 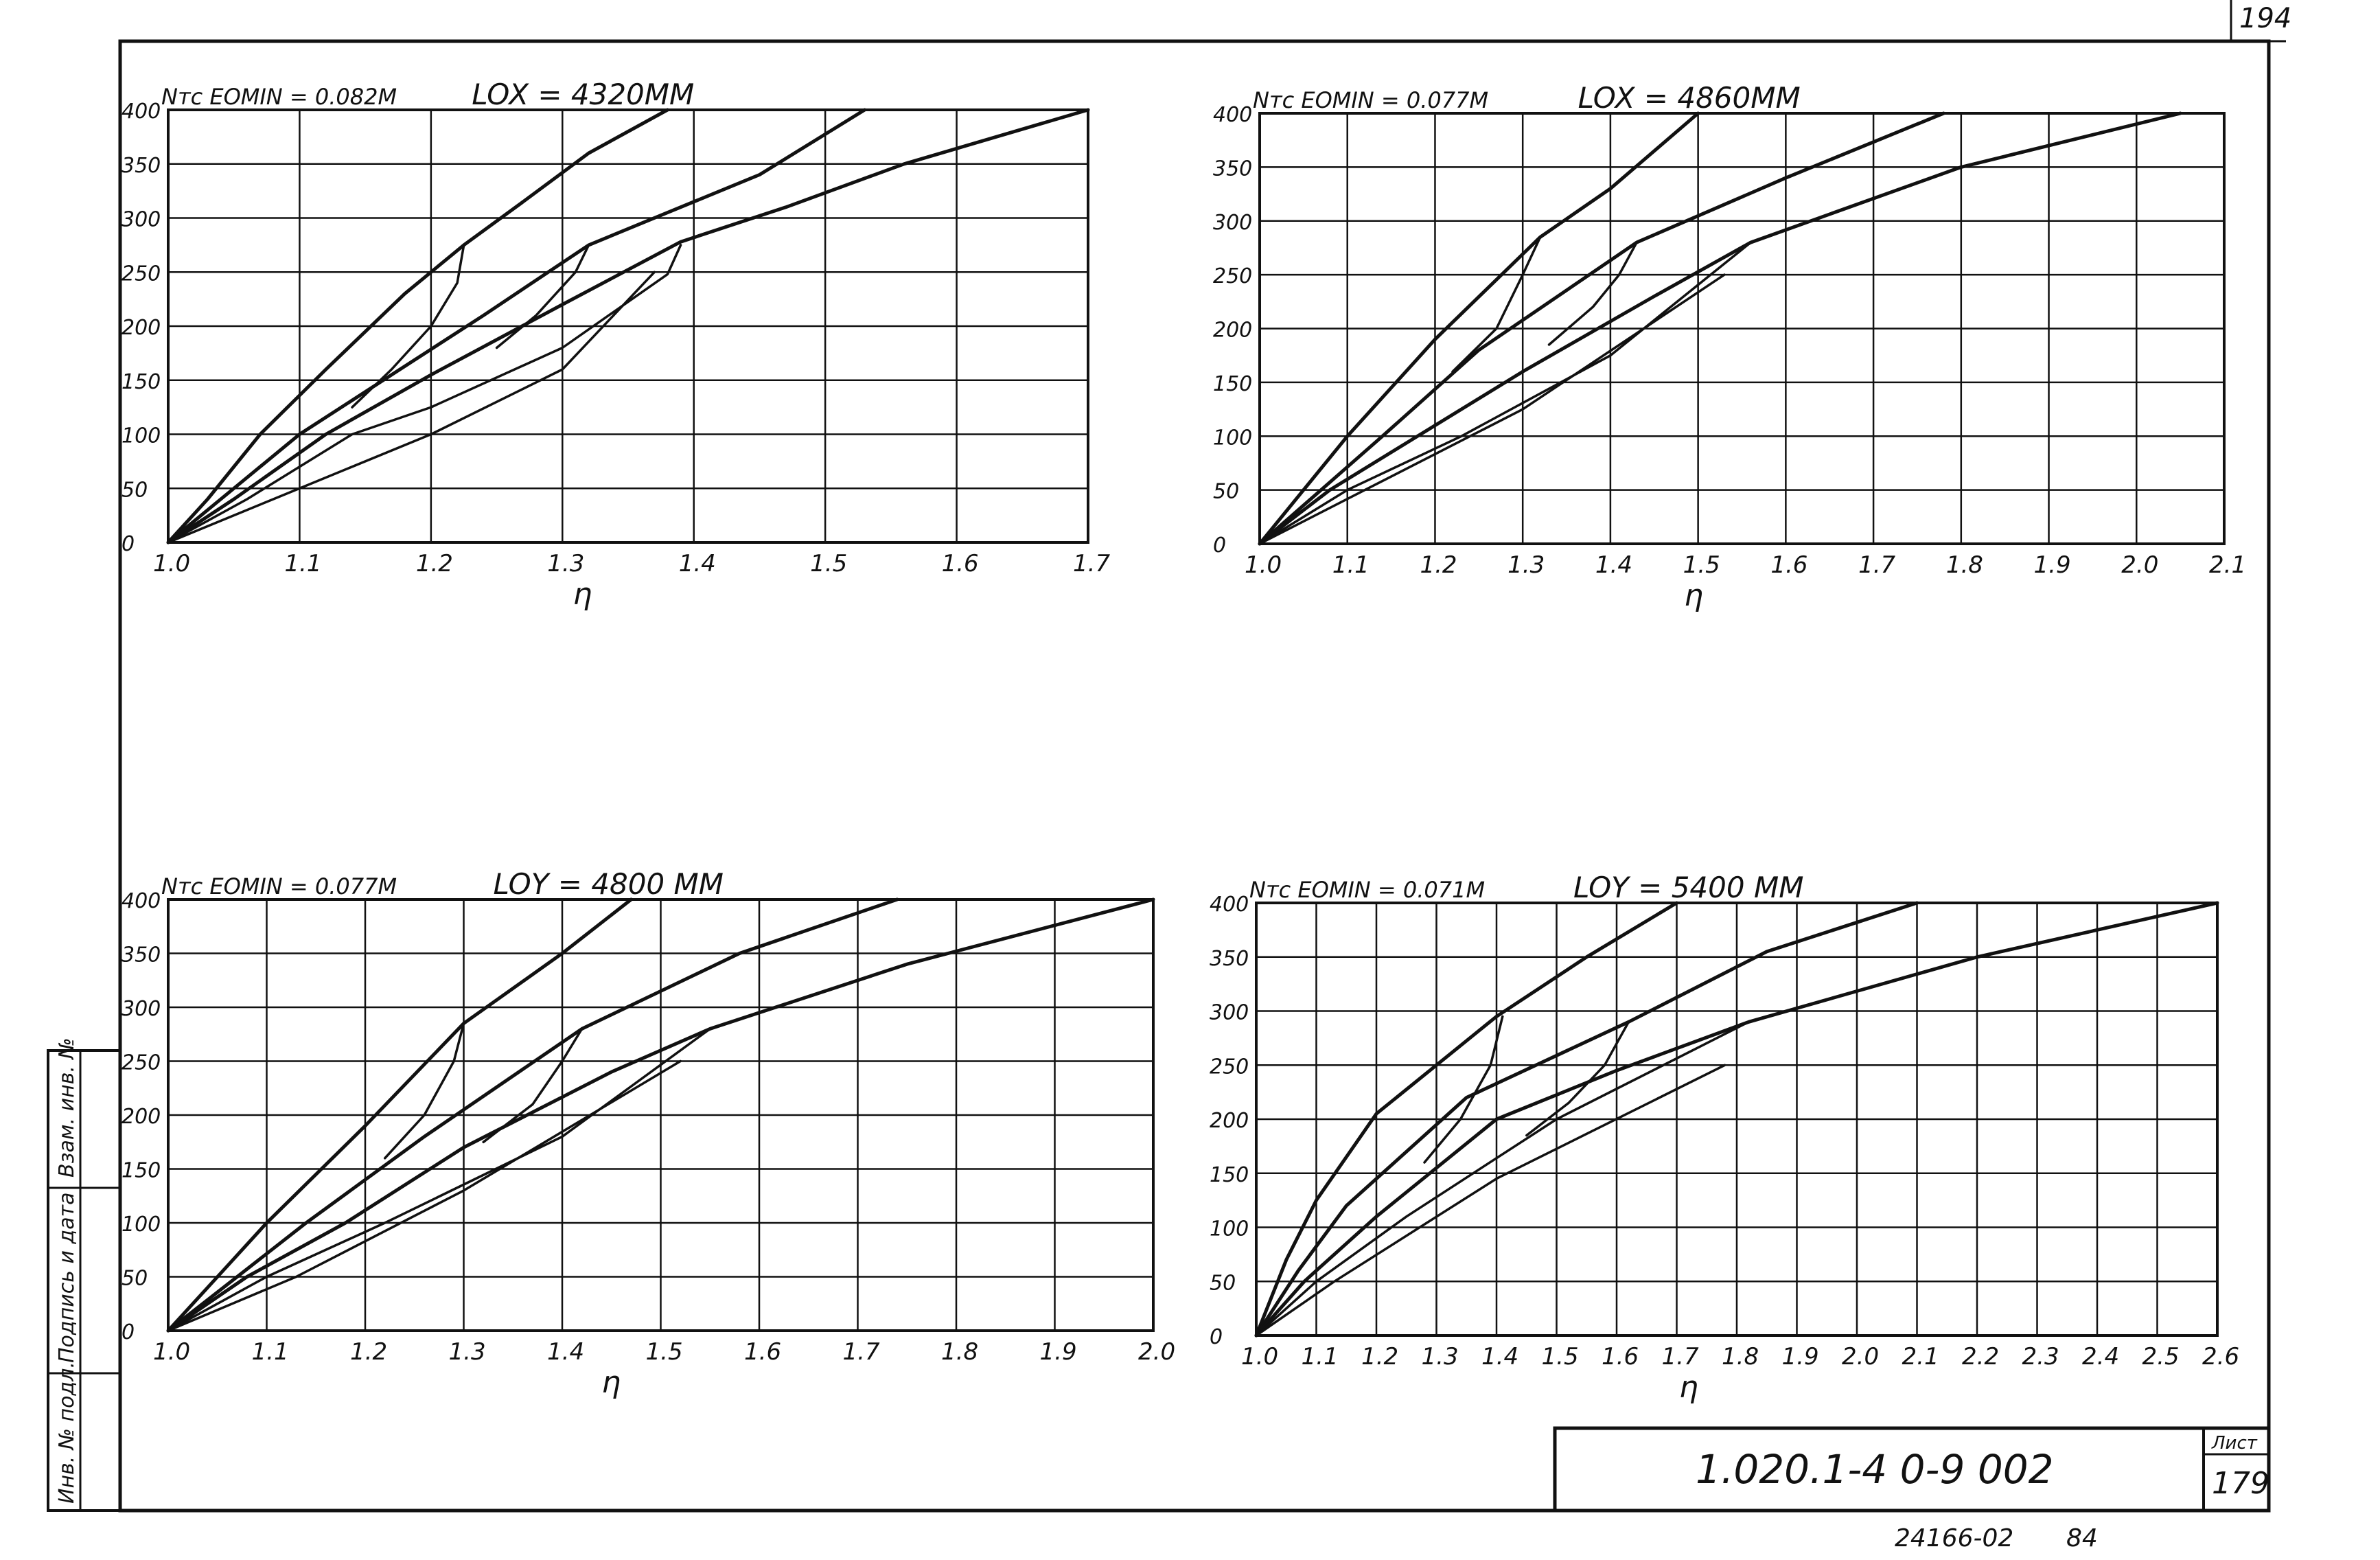 I want to click on chart-header-right: LOY = 5400 MM, so click(x=1688, y=887).